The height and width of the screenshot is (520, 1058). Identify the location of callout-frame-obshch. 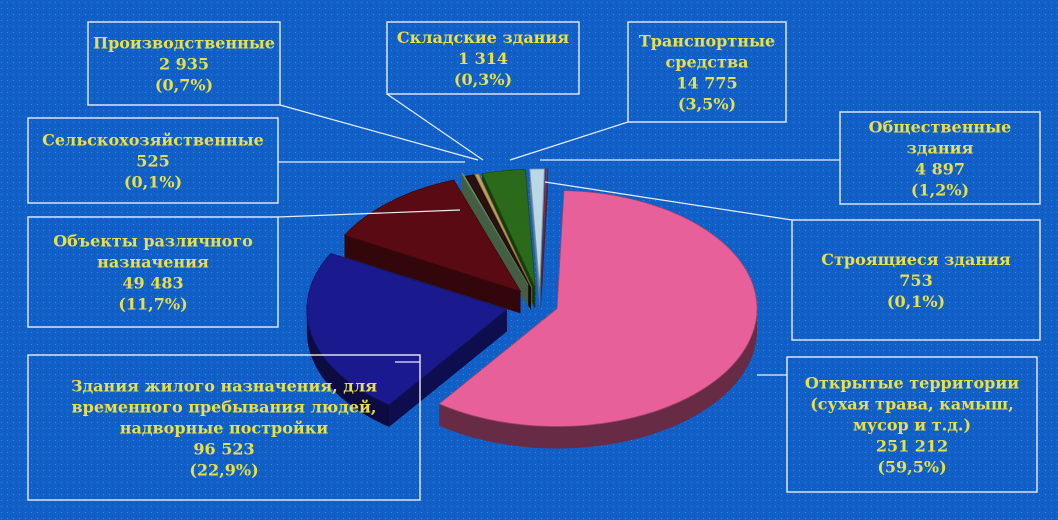
(940, 158).